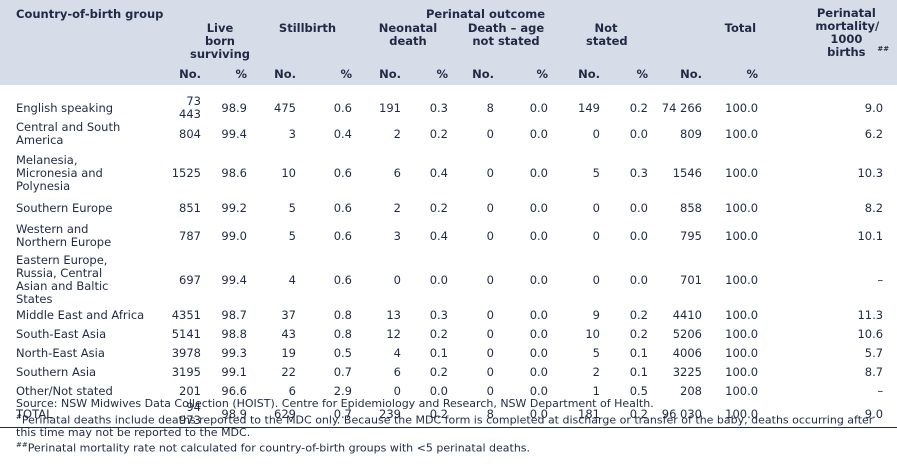 The width and height of the screenshot is (897, 470). What do you see at coordinates (870, 235) in the screenshot?
I see `cell-value: 10.1` at bounding box center [870, 235].